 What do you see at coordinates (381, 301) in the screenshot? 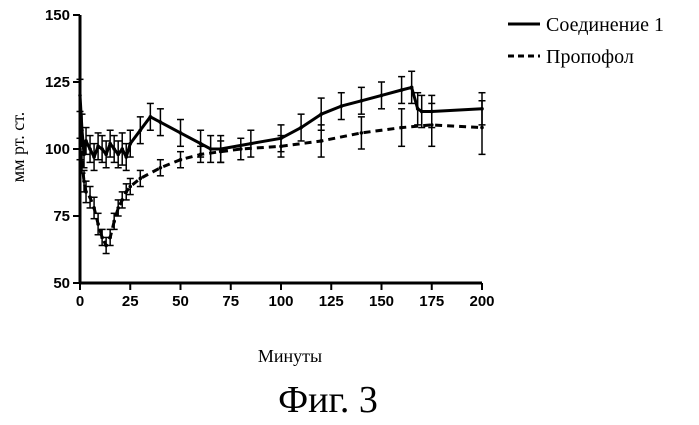
I see `x-tick-label: 150` at bounding box center [381, 301].